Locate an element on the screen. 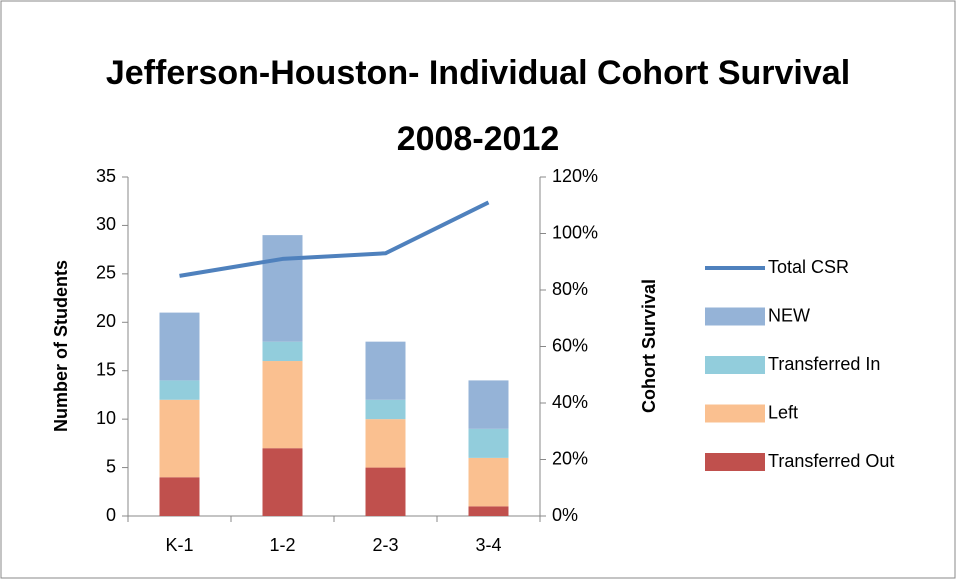  y-tick-label: 35 is located at coordinates (106, 176).